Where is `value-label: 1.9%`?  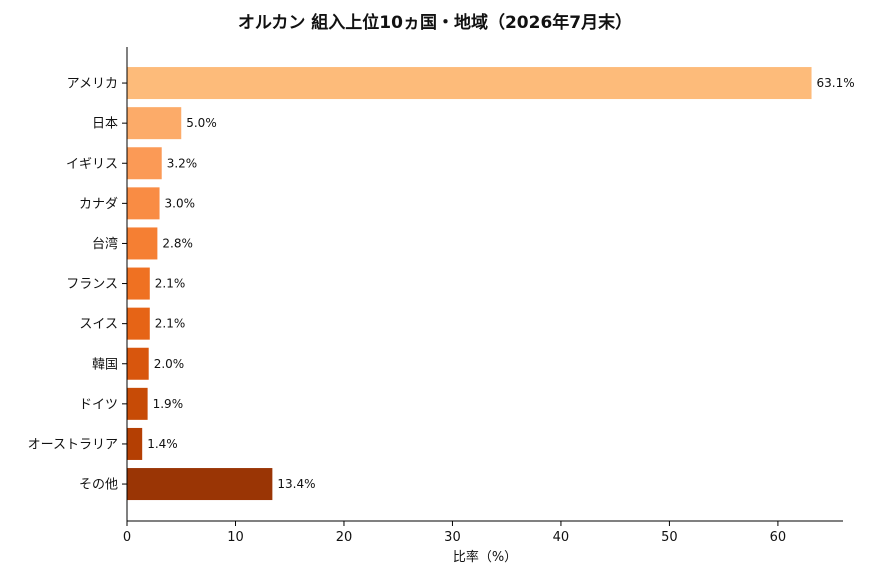 value-label: 1.9% is located at coordinates (168, 404).